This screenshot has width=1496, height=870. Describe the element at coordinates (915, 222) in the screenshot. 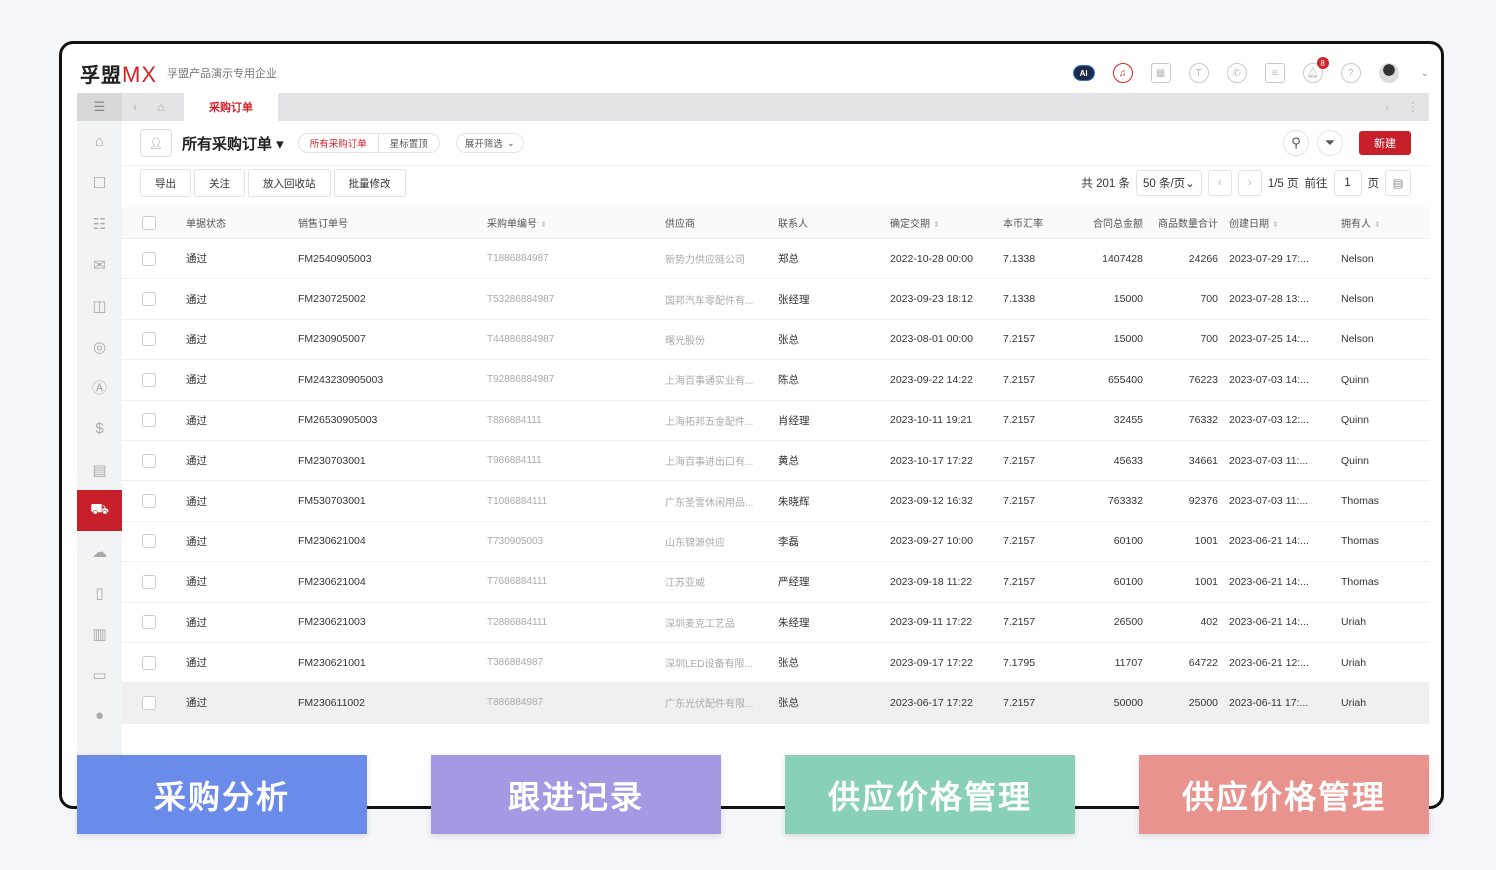

I see `column-header: 确定交期 ⬍` at that location.